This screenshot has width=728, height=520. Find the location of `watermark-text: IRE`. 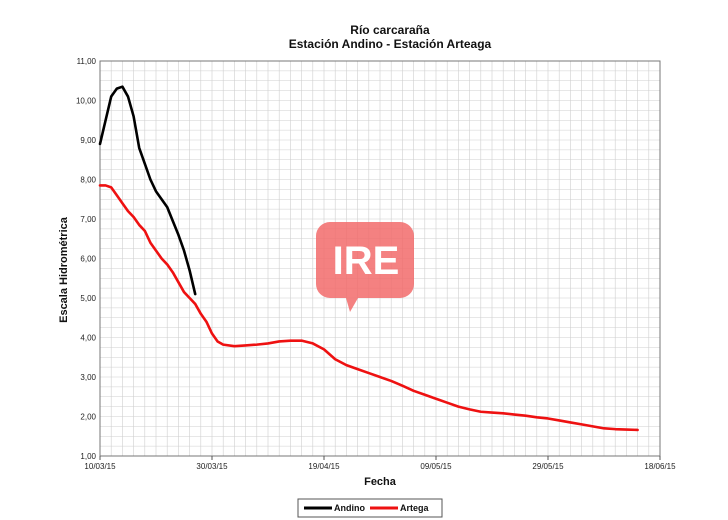

watermark-text: IRE is located at coordinates (366, 261).